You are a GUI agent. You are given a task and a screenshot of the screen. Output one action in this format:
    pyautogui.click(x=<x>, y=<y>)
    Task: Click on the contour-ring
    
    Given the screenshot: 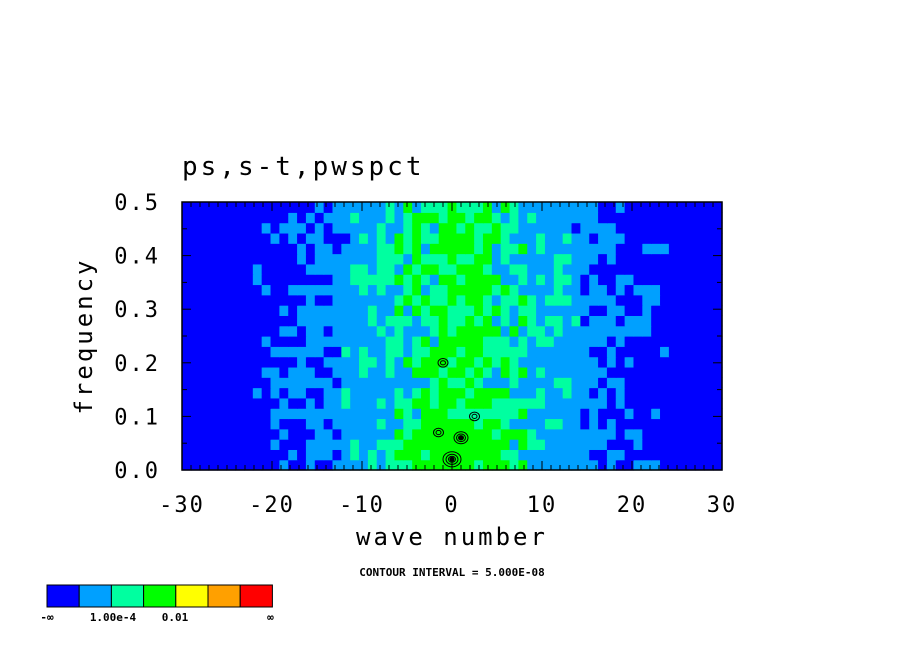 What is the action you would take?
    pyautogui.click(x=438, y=432)
    